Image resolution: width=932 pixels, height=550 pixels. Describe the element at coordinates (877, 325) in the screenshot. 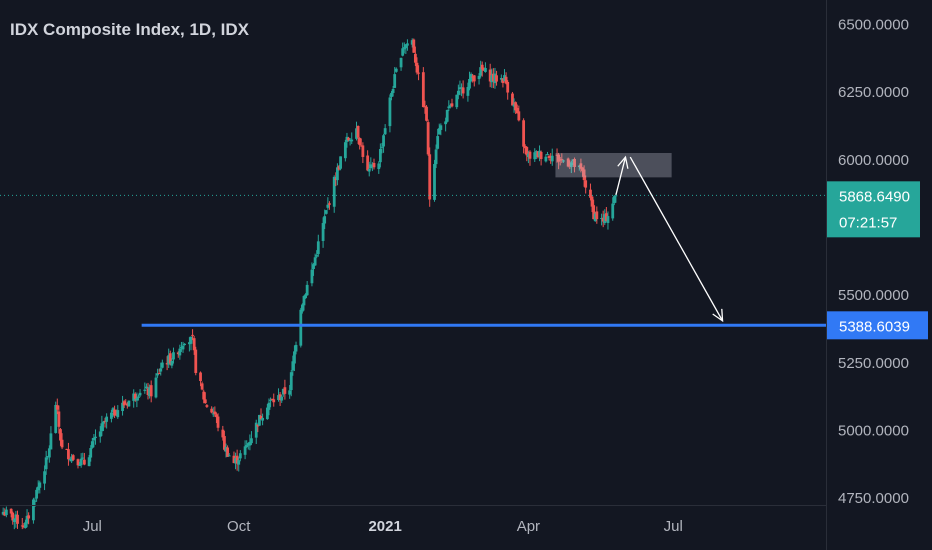

I see `support-price-tag` at that location.